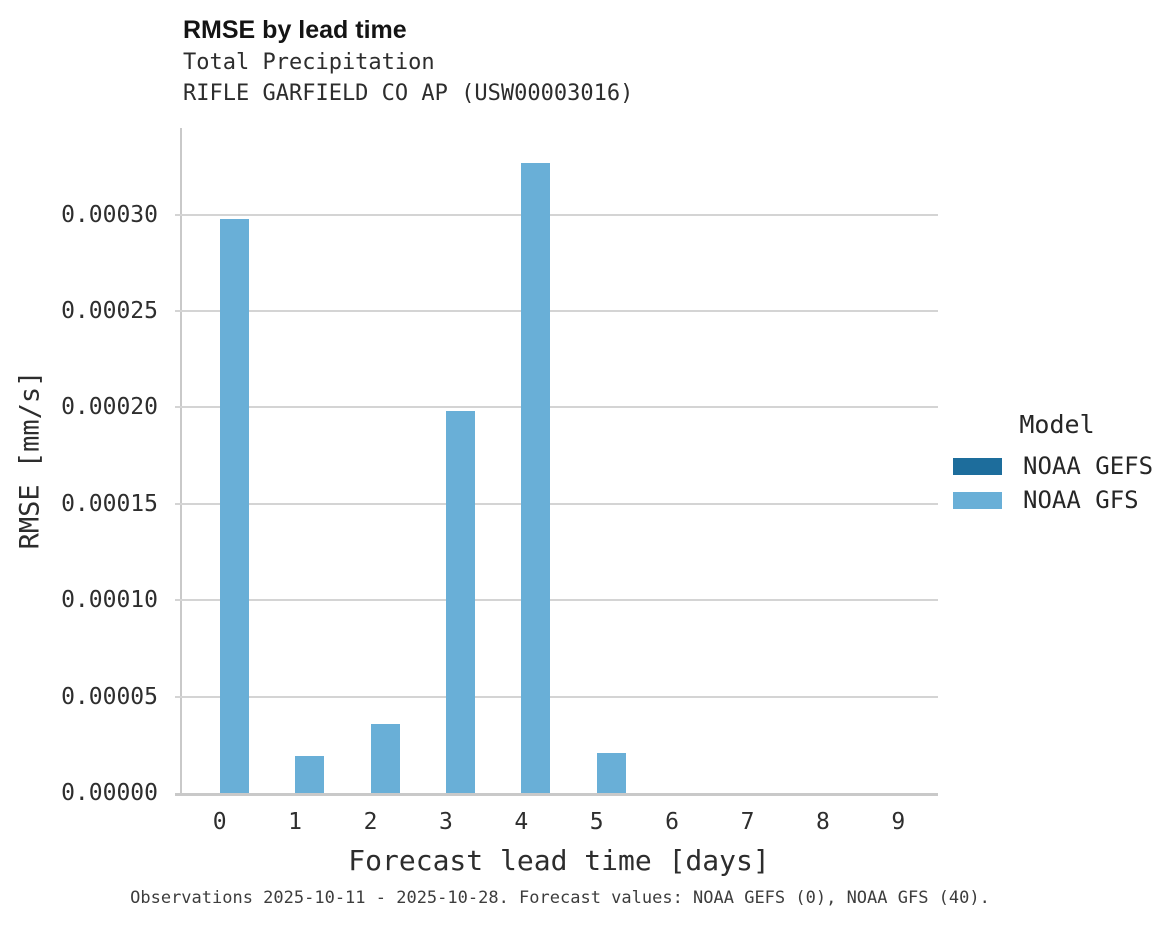 This screenshot has width=1175, height=928. Describe the element at coordinates (556, 794) in the screenshot. I see `x-axis-line` at that location.